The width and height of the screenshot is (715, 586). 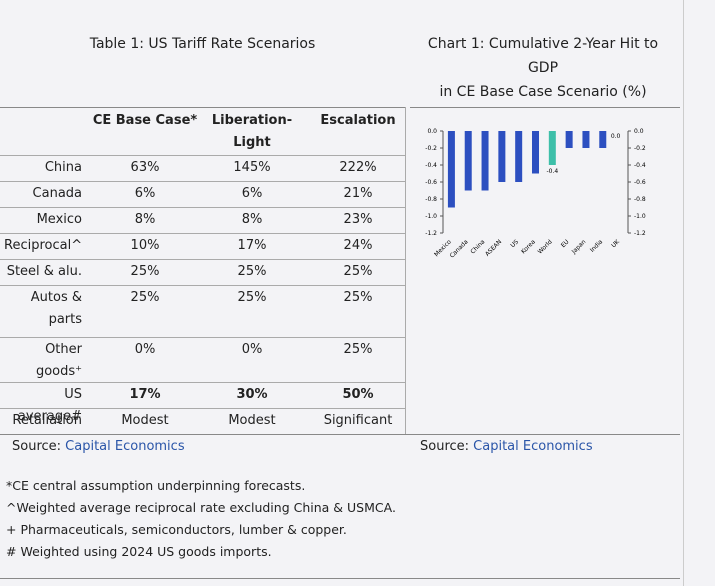 What do you see at coordinates (493, 247) in the screenshot?
I see `x-tick-label: ASEAN` at bounding box center [493, 247].